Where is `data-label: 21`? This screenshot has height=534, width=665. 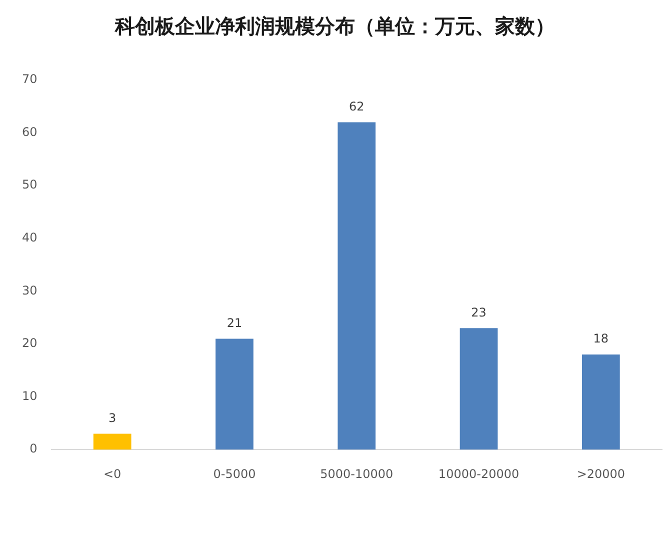
data-label: 21 is located at coordinates (234, 323).